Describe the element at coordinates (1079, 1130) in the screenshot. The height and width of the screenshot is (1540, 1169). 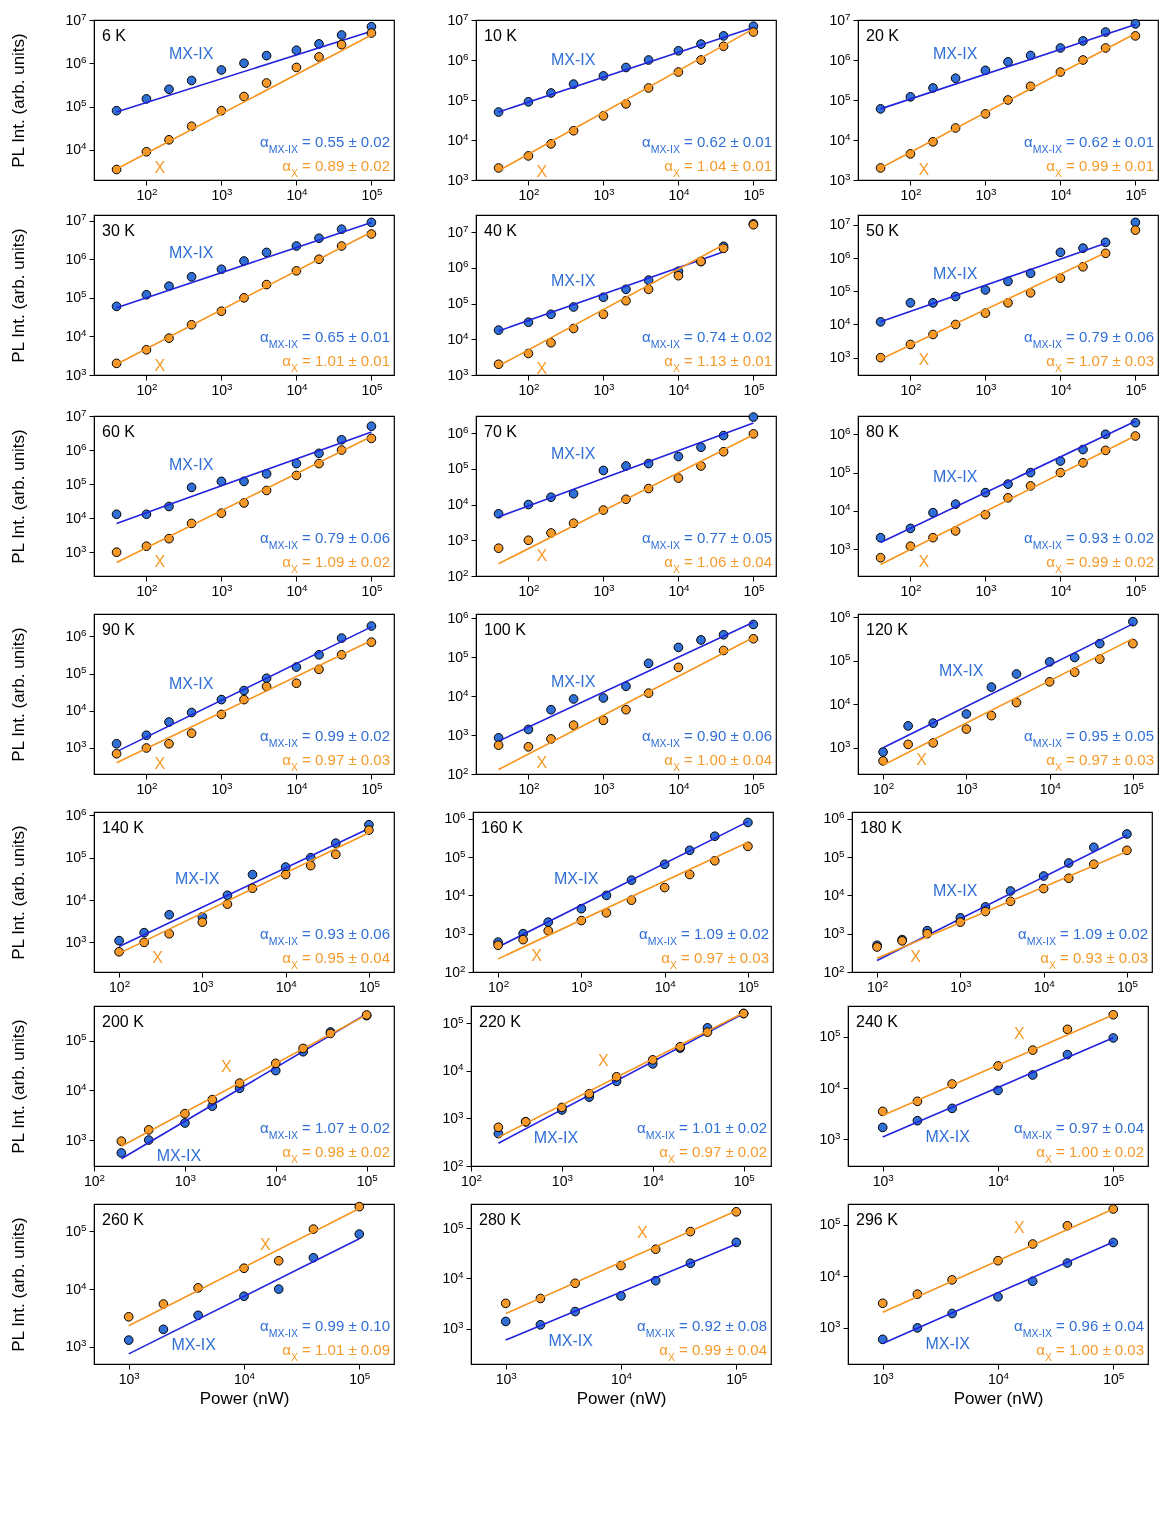
I see `annotation: α$_{MX-IX}$ = 0.97 ± 0.04` at that location.